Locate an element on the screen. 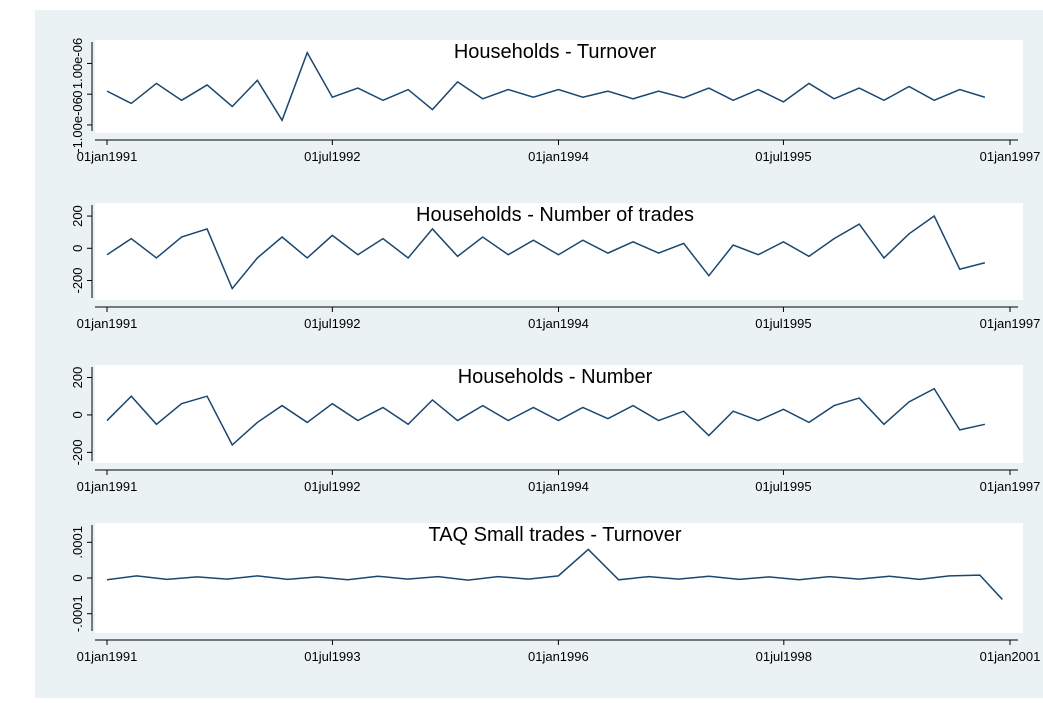 Image resolution: width=1043 pixels, height=703 pixels. y-tick-label: .0001 is located at coordinates (77, 542).